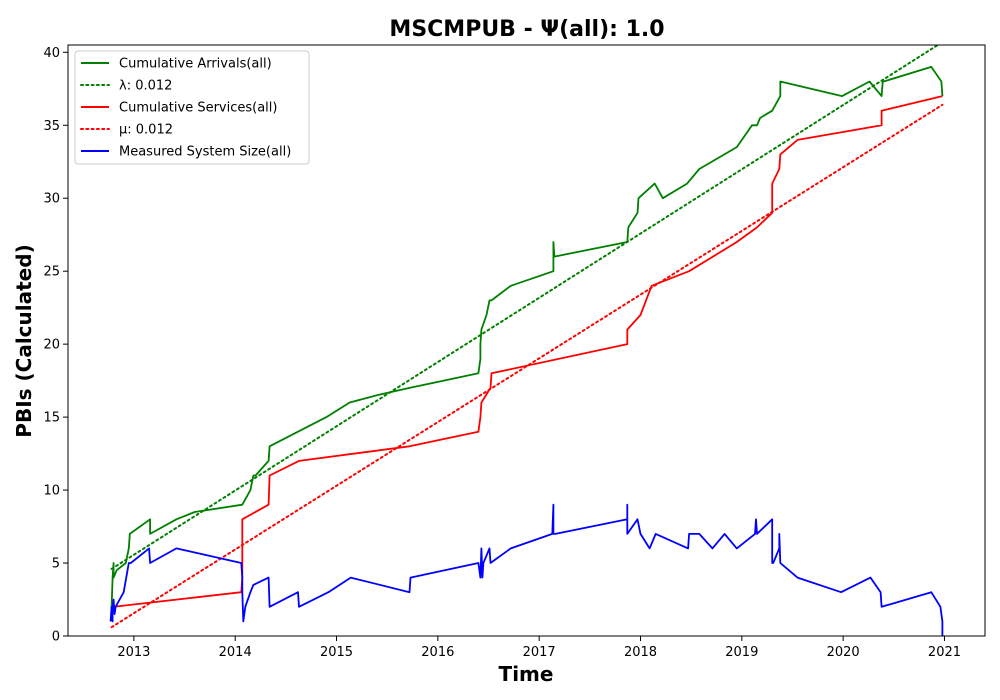 This screenshot has width=1000, height=700. What do you see at coordinates (51, 126) in the screenshot?
I see `y-tick-label: 35` at bounding box center [51, 126].